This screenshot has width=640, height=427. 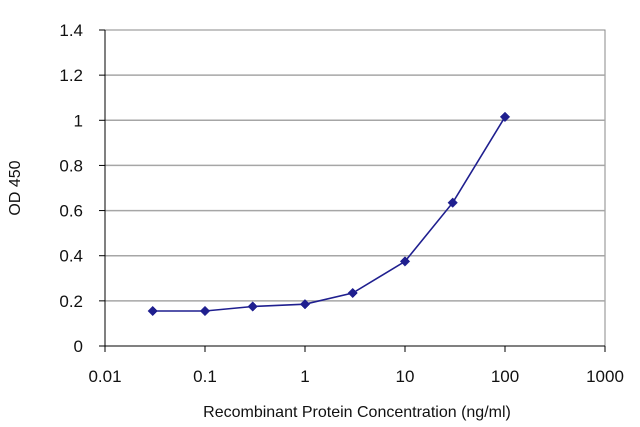 What do you see at coordinates (304, 376) in the screenshot?
I see `x-tick-label: 1` at bounding box center [304, 376].